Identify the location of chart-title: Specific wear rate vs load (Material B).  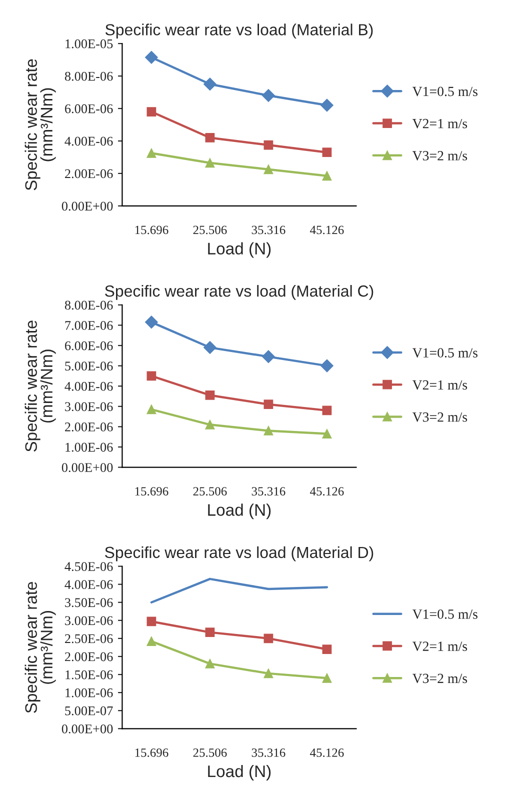
(239, 31).